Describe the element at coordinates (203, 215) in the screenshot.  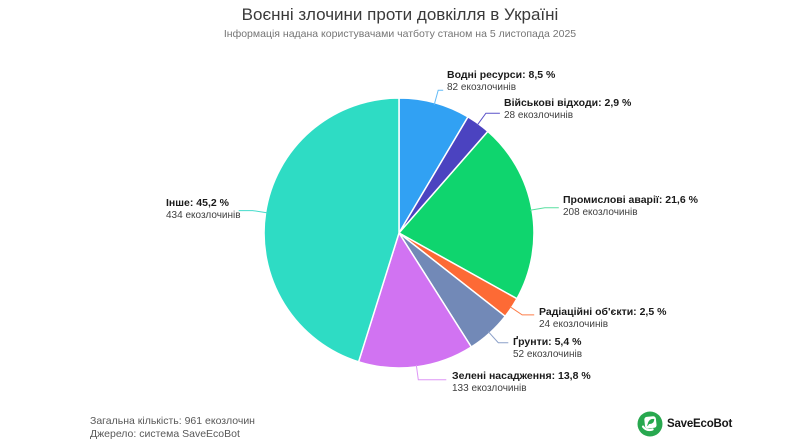
I see `slice-label-sub: 434 екозлочинів` at that location.